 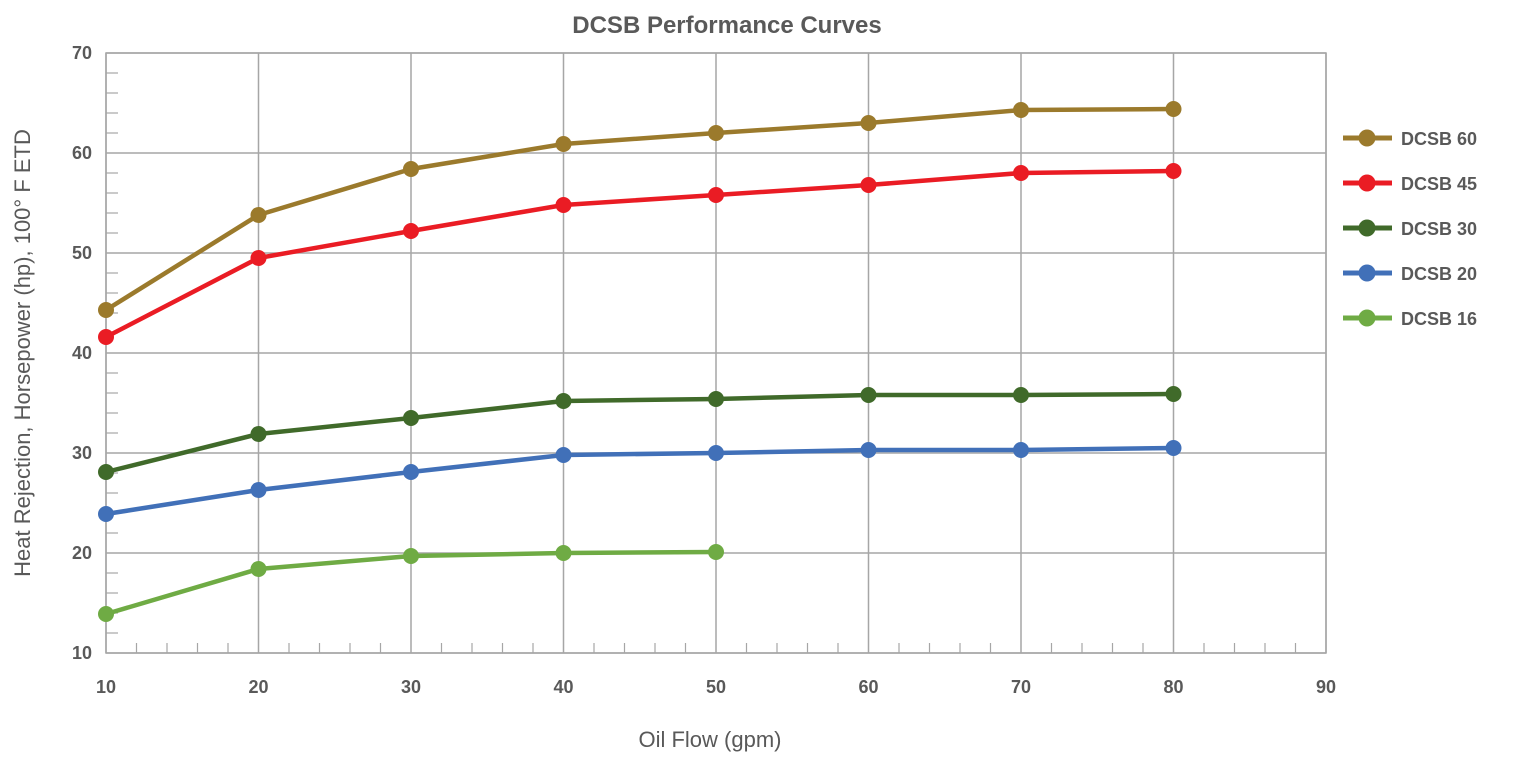 What do you see at coordinates (82, 653) in the screenshot?
I see `y-tick-label: 10` at bounding box center [82, 653].